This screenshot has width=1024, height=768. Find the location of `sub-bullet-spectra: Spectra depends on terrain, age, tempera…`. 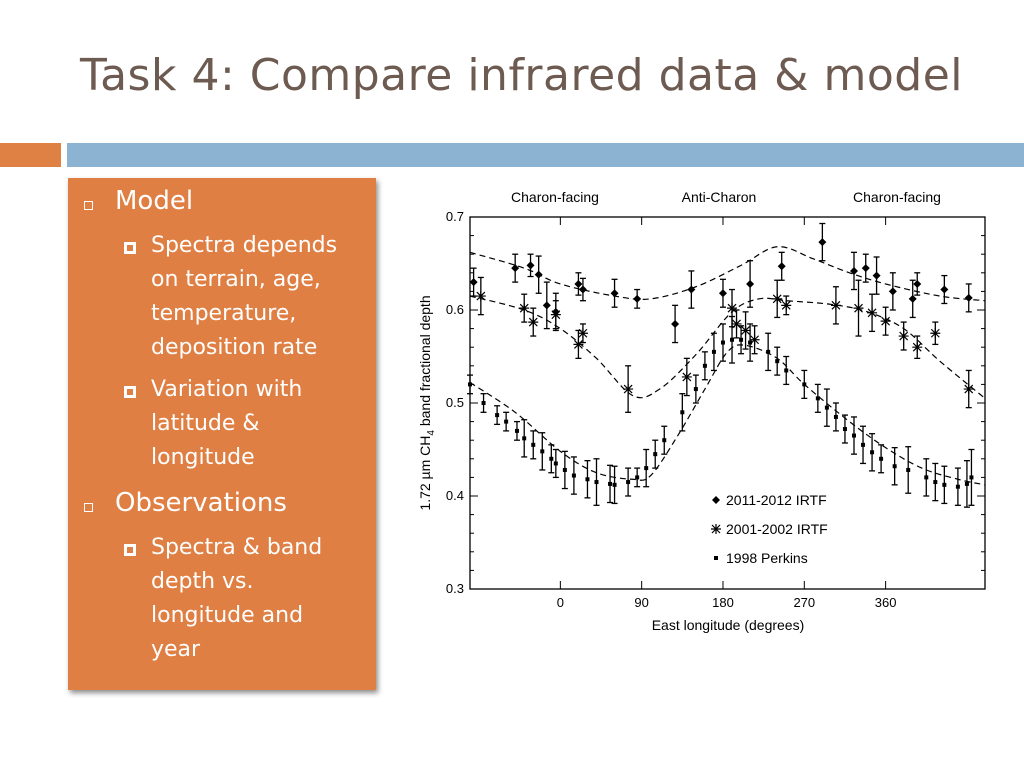

sub-bullet-spectra: Spectra depends on terrain, age, tempera… is located at coordinates (230, 297).